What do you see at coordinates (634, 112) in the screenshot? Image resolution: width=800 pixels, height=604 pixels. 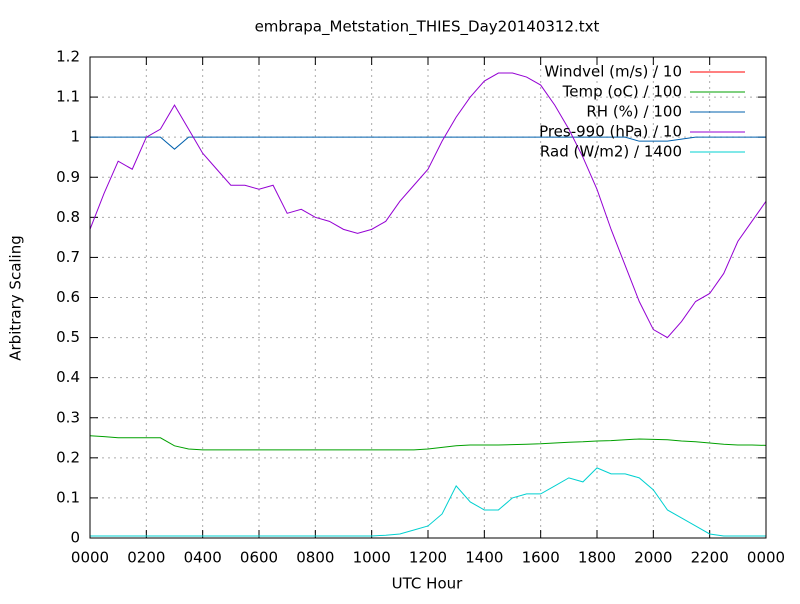 I see `legend-label: RH (%) / 100` at bounding box center [634, 112].